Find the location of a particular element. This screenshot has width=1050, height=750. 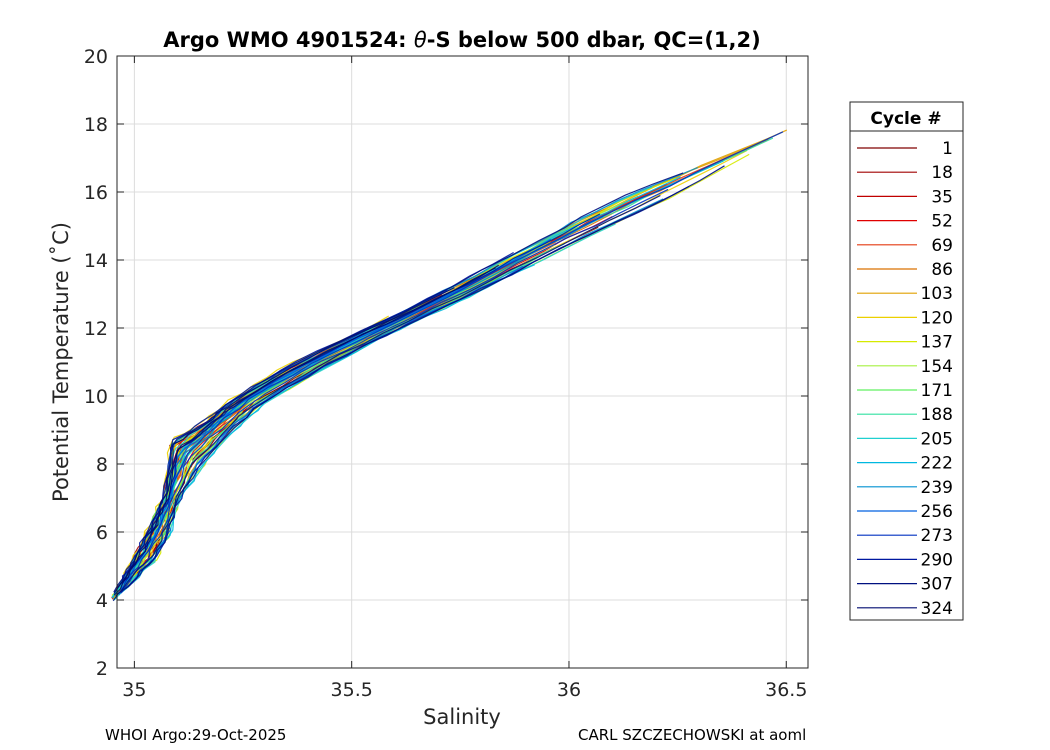

footer-left: WHOI Argo:29-Oct-2025 is located at coordinates (195, 735).